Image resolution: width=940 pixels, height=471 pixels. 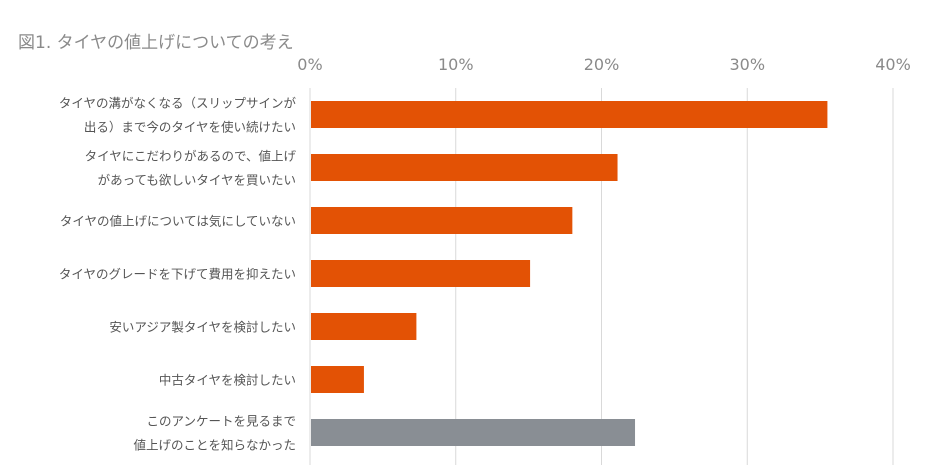 I want to click on category-label: タイヤのグレードを下げて費用を抑えたい, so click(x=177, y=274).